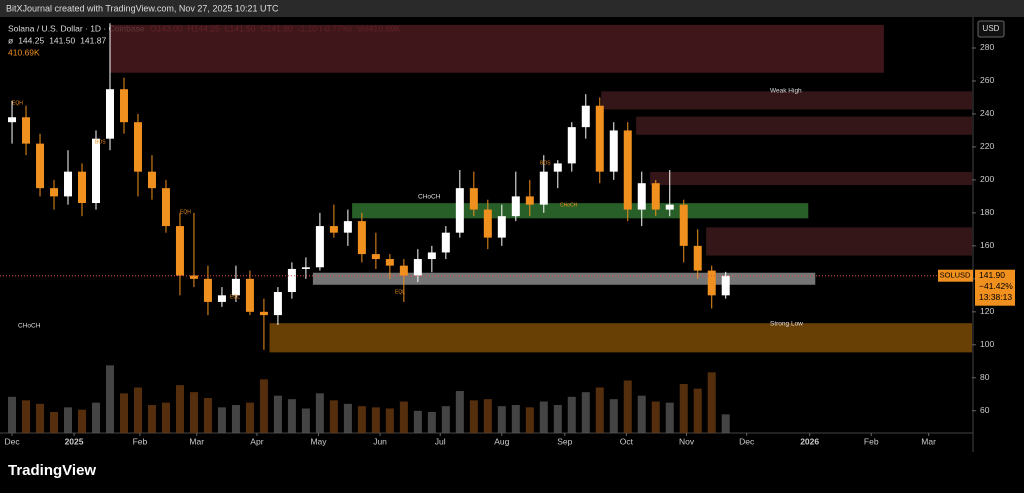  Describe the element at coordinates (786, 91) in the screenshot. I see `annotation: Weak High` at that location.